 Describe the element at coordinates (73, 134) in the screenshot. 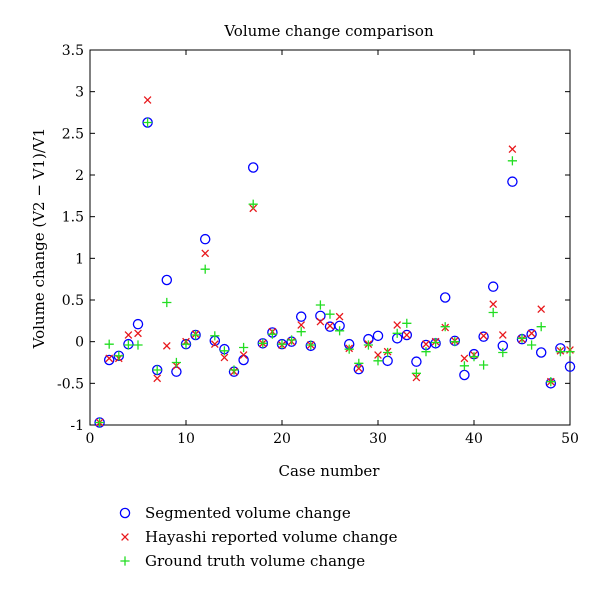

I see `y-tick-label: 2.5` at that location.